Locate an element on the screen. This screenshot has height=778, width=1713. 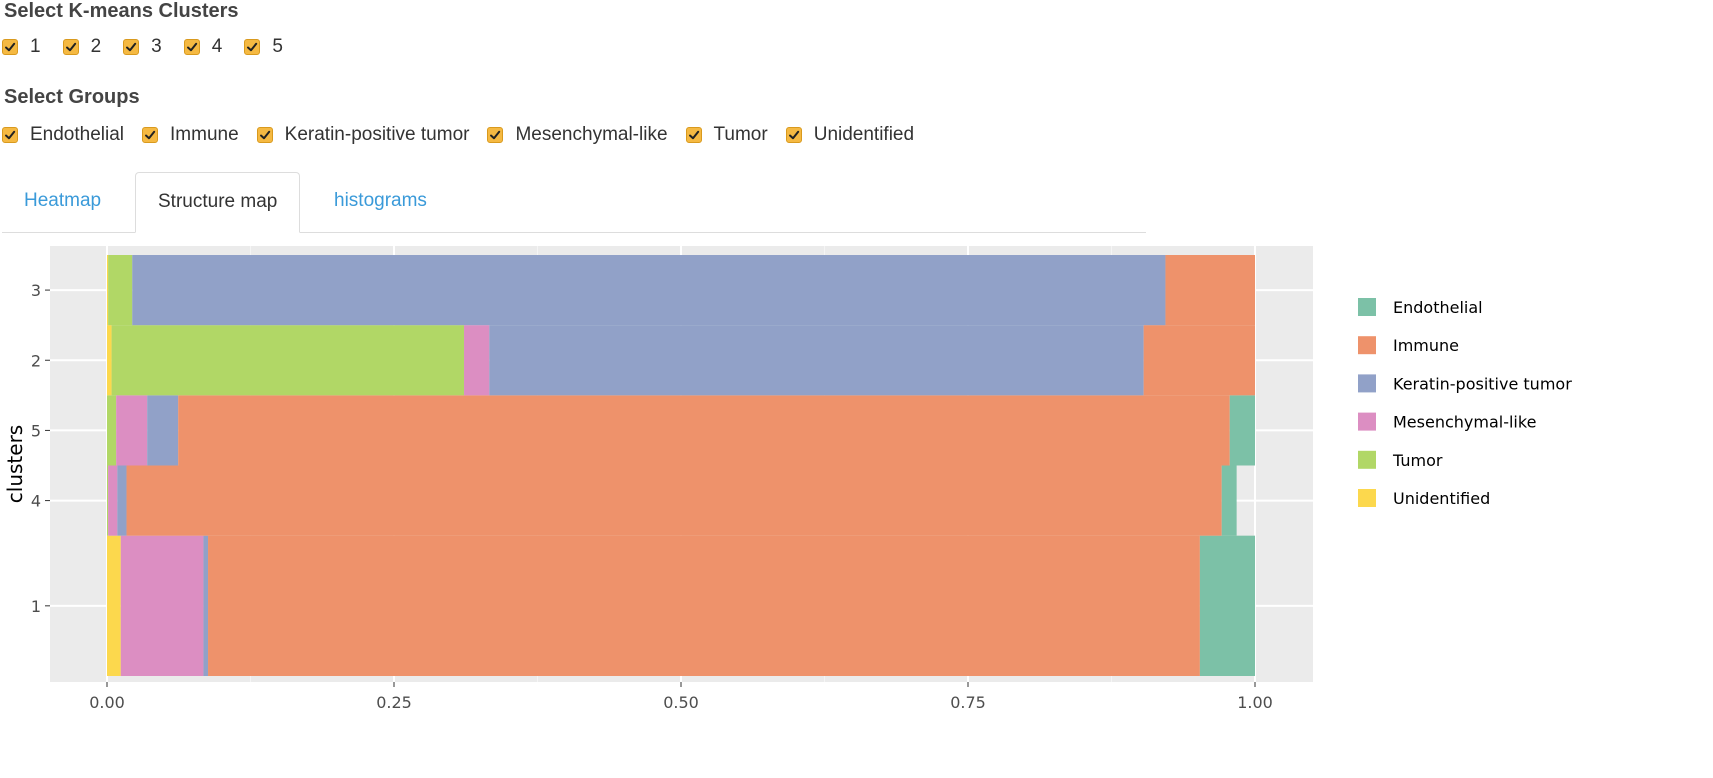
group-checkbox-label: Keratin-positive tumor is located at coordinates (377, 134).